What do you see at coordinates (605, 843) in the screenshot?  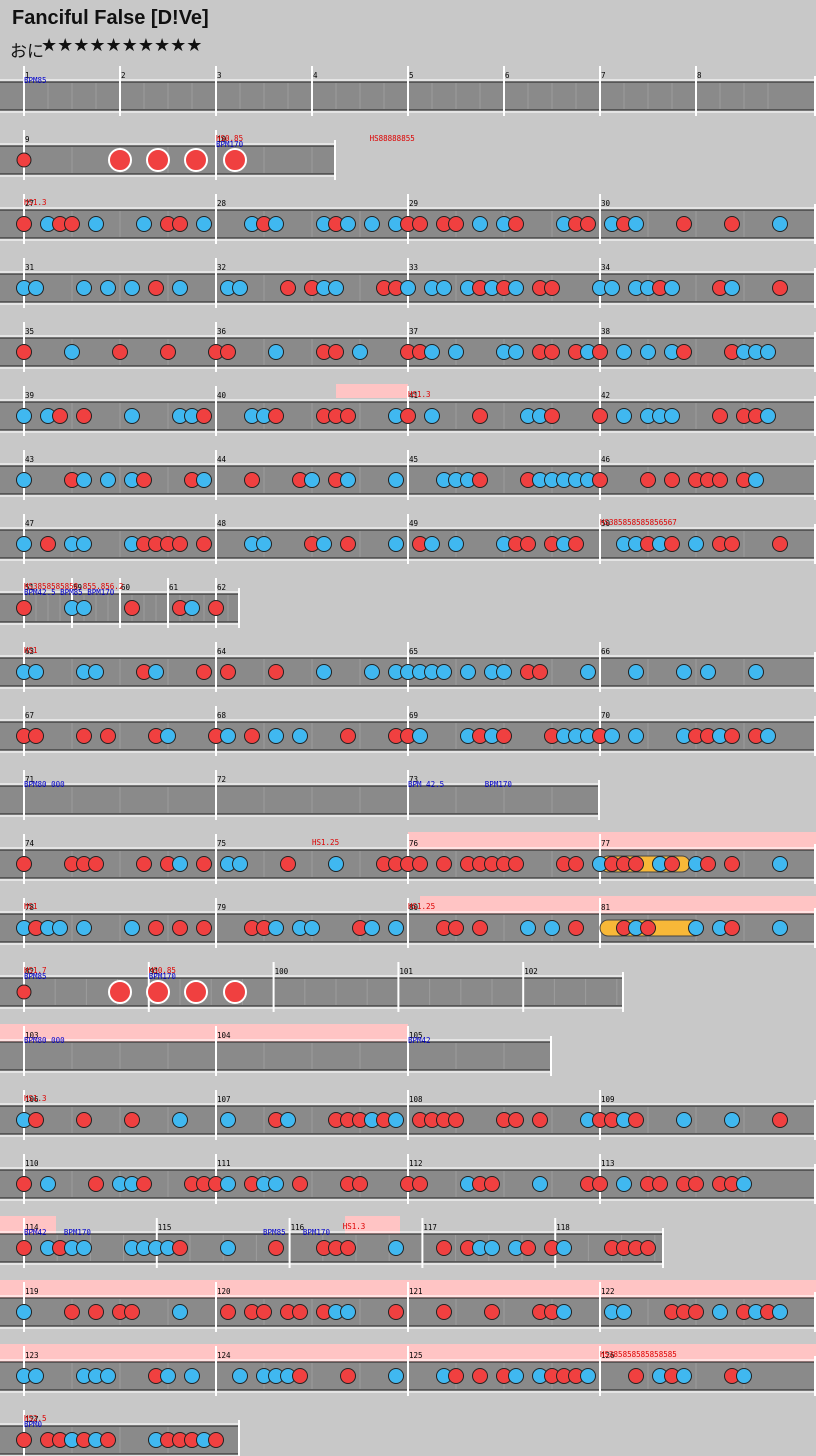 I see `measure-number: 77` at bounding box center [605, 843].